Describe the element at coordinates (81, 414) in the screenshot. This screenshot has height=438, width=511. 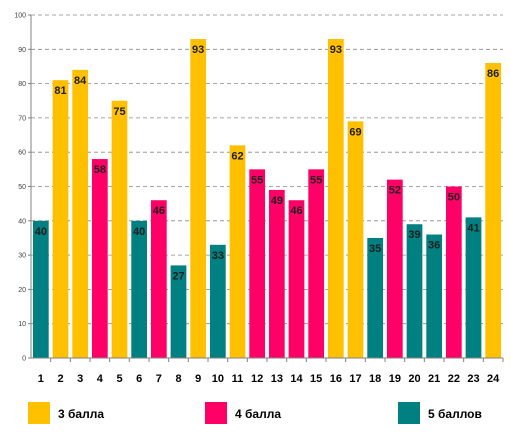
I see `legend-label: 3 балла` at that location.